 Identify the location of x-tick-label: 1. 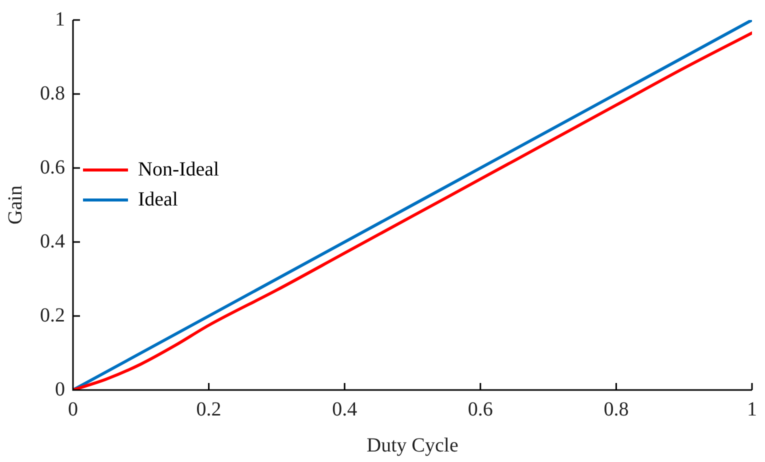
(752, 409).